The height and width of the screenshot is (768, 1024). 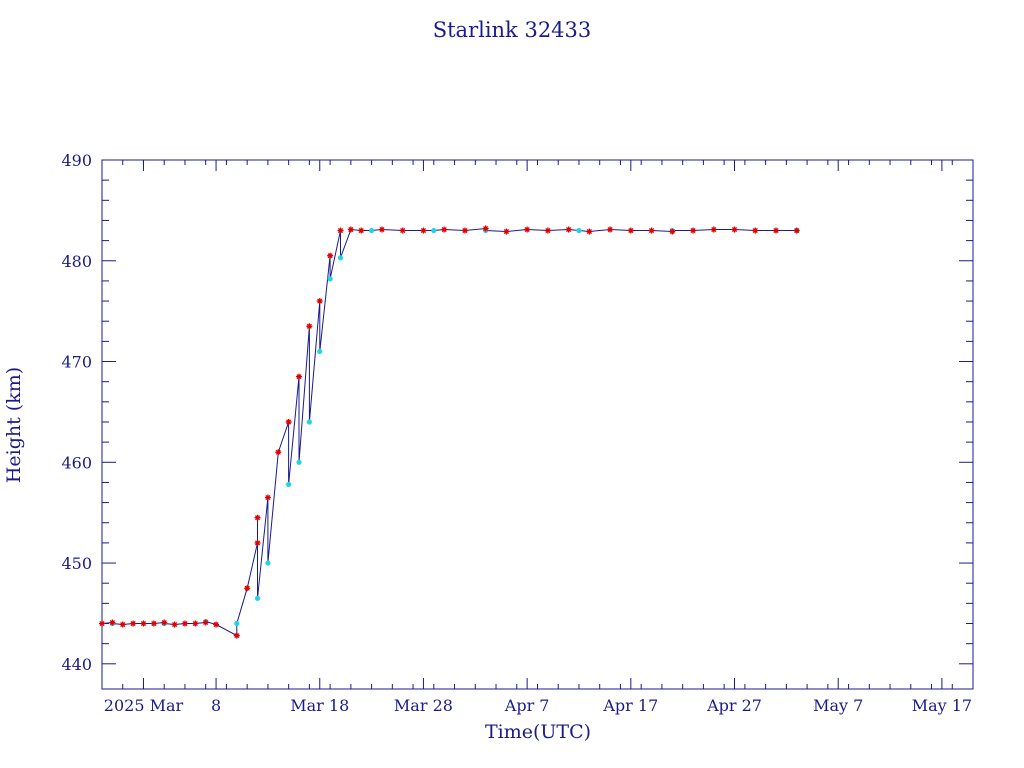 What do you see at coordinates (423, 705) in the screenshot?
I see `x-tick-label: Mar 28` at bounding box center [423, 705].